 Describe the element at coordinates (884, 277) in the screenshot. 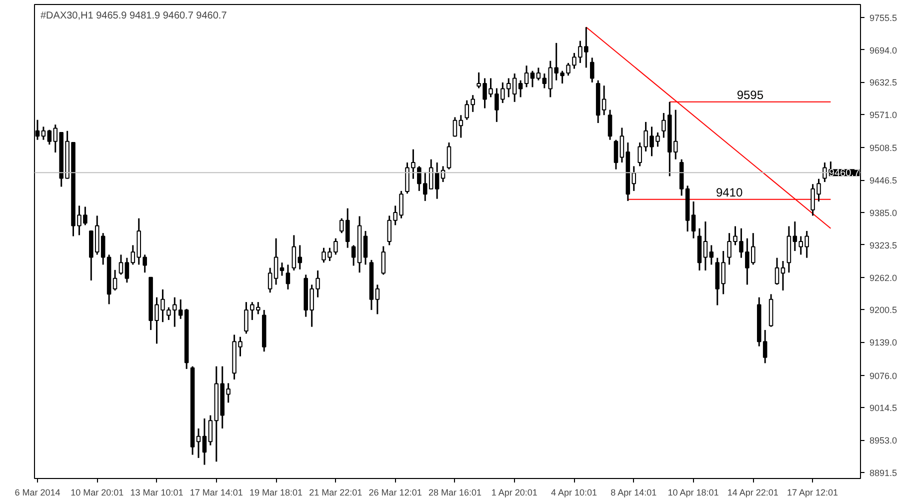

I see `y-tick-label: 9262.0` at that location.